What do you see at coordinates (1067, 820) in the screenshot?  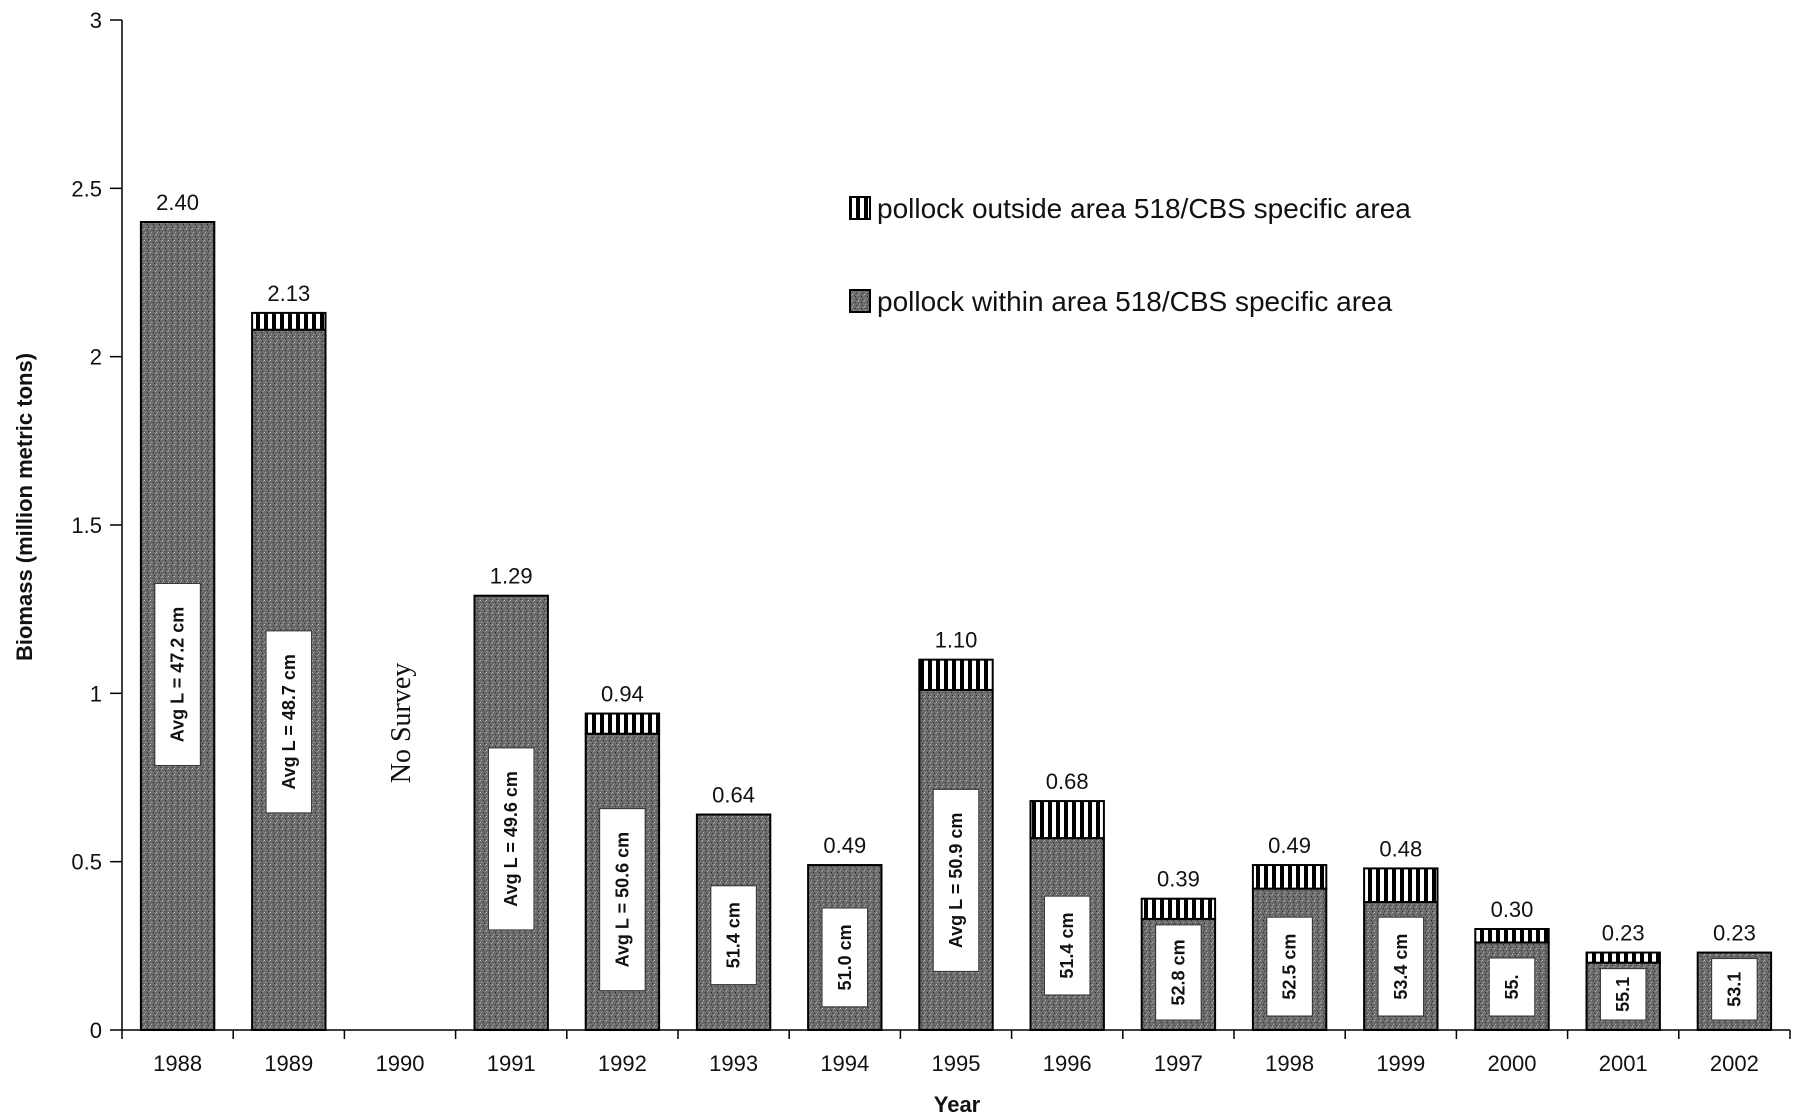 I see `bar-outside-1996` at bounding box center [1067, 820].